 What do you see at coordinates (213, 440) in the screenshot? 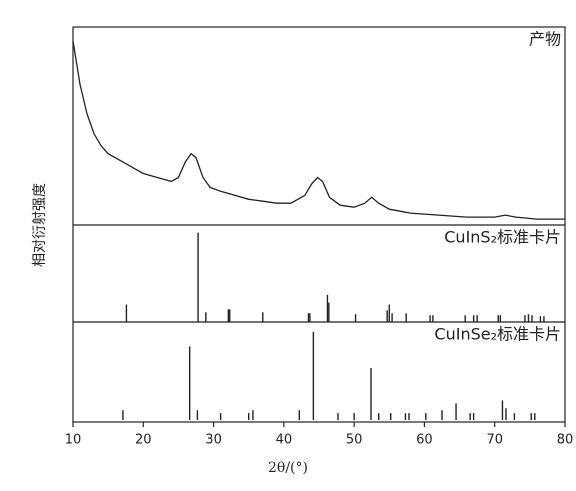
I see `x-tick-label: 30` at bounding box center [213, 440].